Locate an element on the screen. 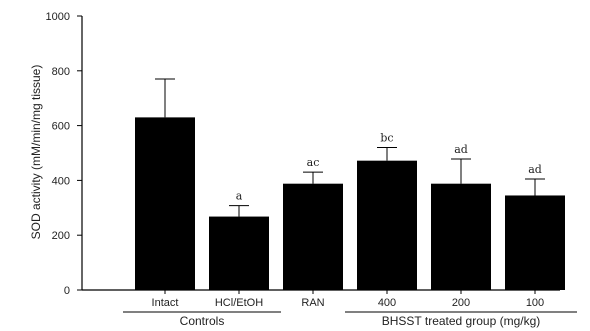 Image resolution: width=590 pixels, height=331 pixels. significance-label: bc is located at coordinates (386, 138).